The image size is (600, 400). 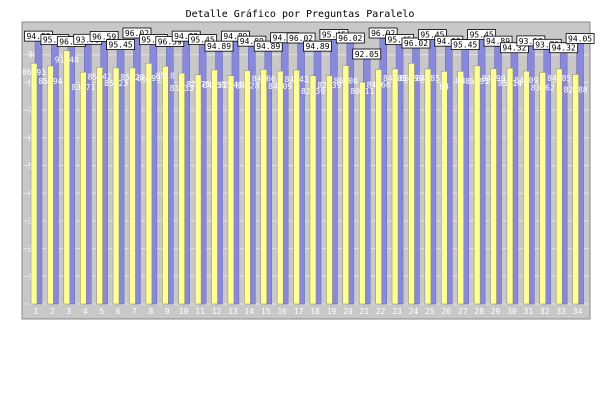 What do you see at coordinates (100, 76) in the screenshot?
I see `data-label-series-2: 85.42` at bounding box center [100, 76].